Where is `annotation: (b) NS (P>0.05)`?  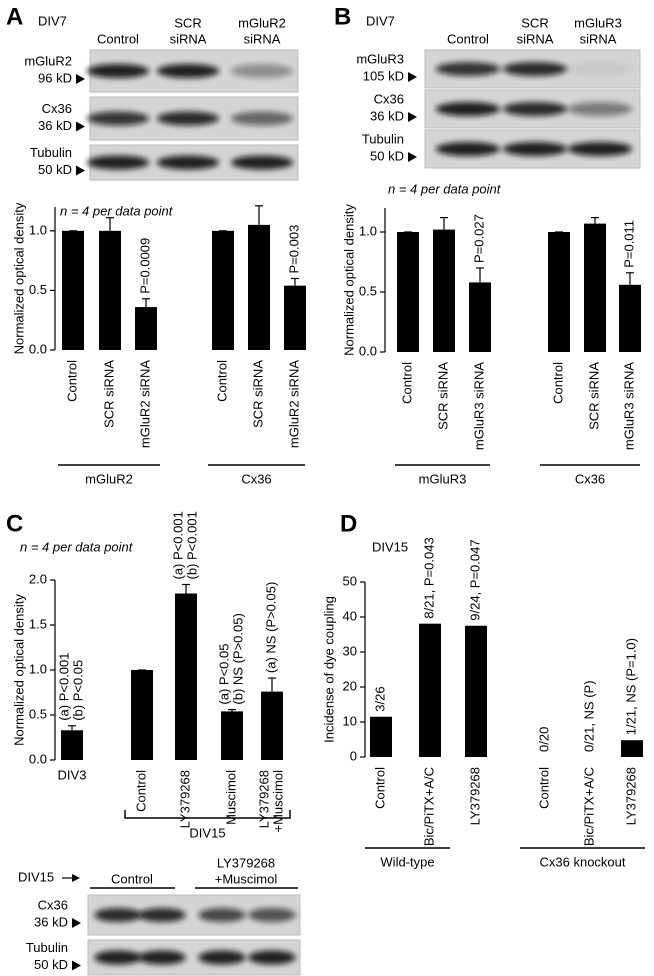
annotation: (b) NS (P>0.05) is located at coordinates (237, 658).